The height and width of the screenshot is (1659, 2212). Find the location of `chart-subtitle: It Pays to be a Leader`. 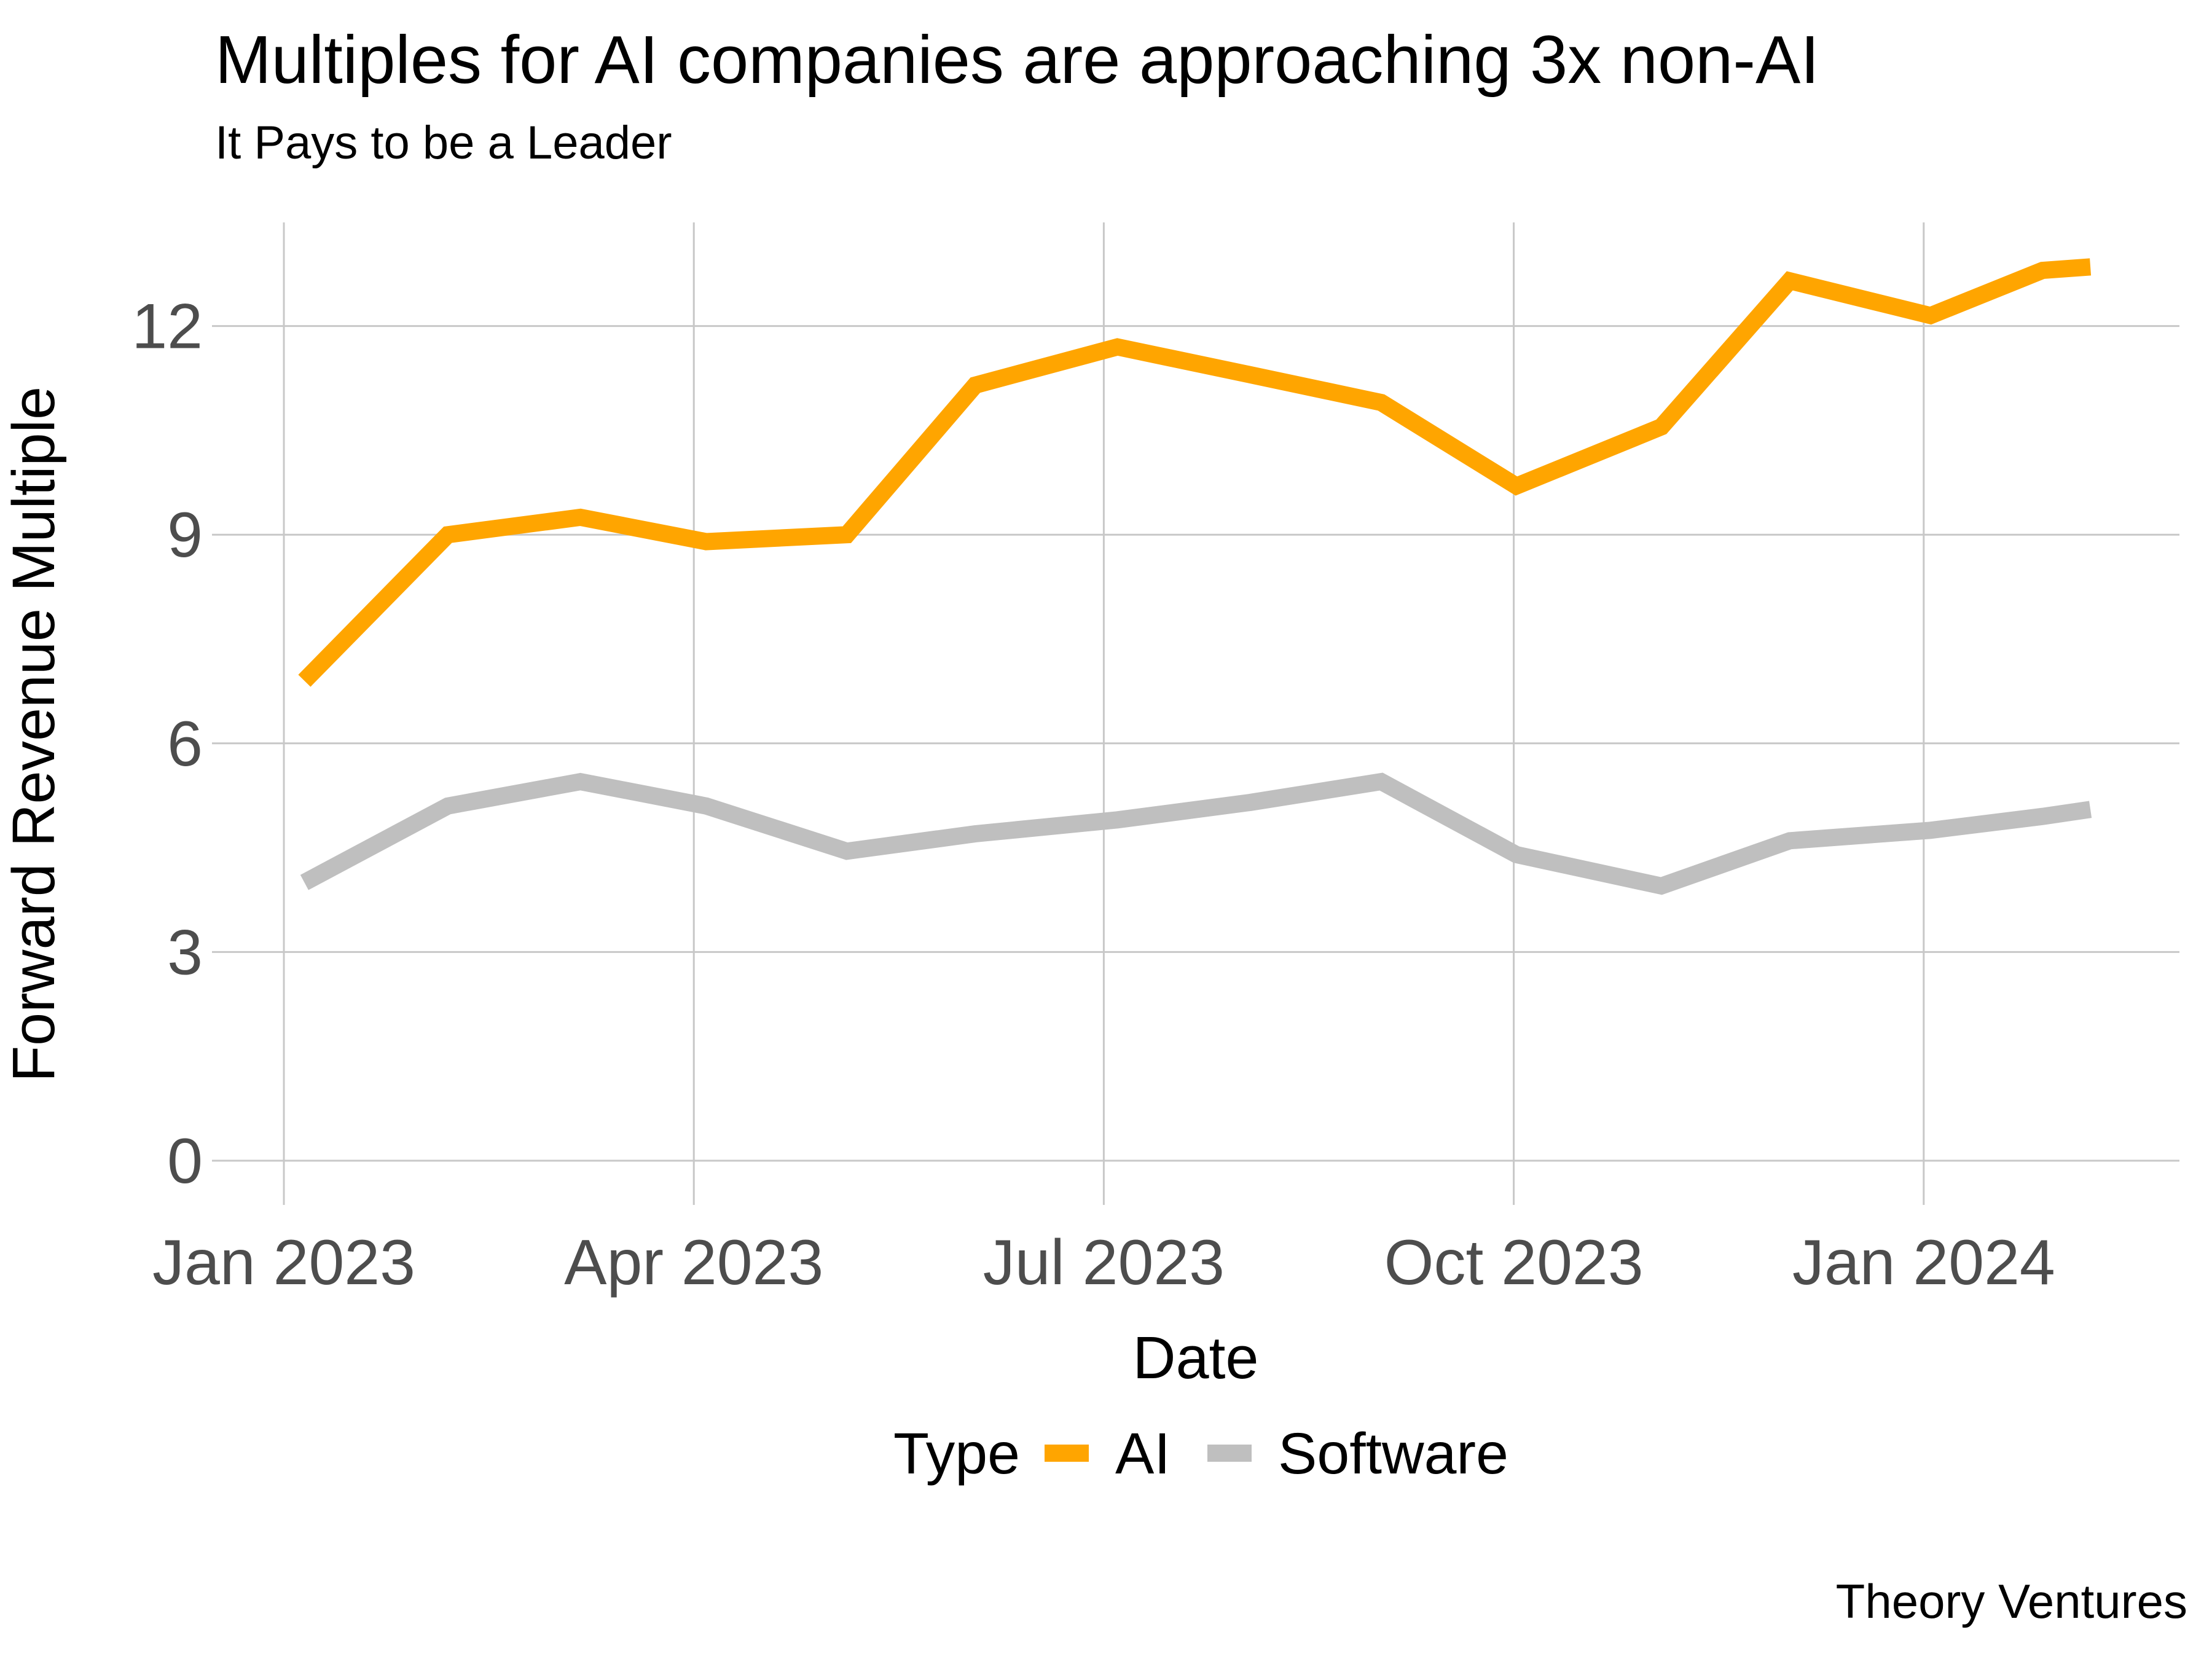

chart-subtitle: It Pays to be a Leader is located at coordinates (443, 143).